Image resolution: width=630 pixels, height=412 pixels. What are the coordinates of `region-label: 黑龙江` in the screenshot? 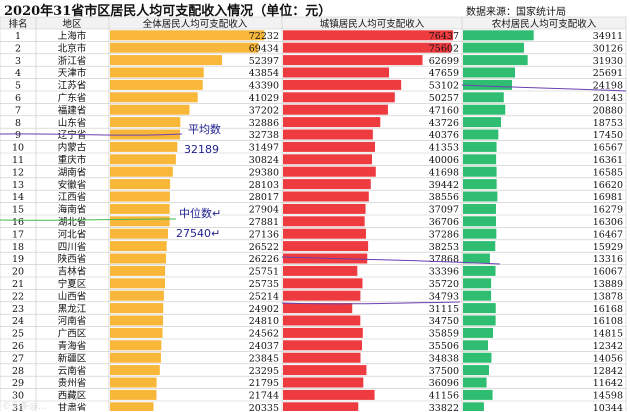 It's located at (72, 309).